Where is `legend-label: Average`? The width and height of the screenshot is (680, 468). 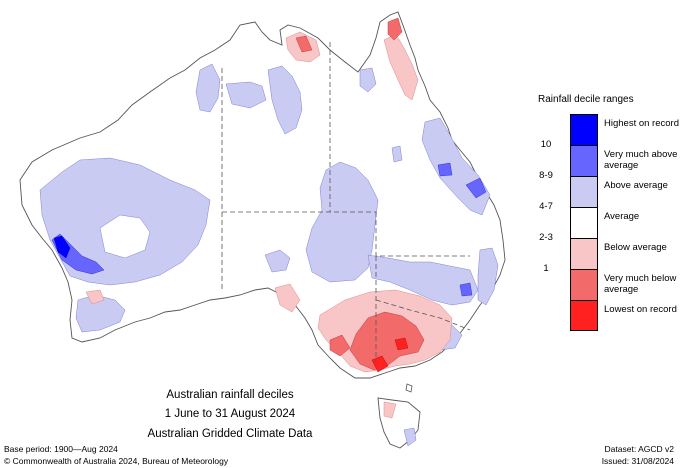
legend-label: Average is located at coordinates (622, 216).